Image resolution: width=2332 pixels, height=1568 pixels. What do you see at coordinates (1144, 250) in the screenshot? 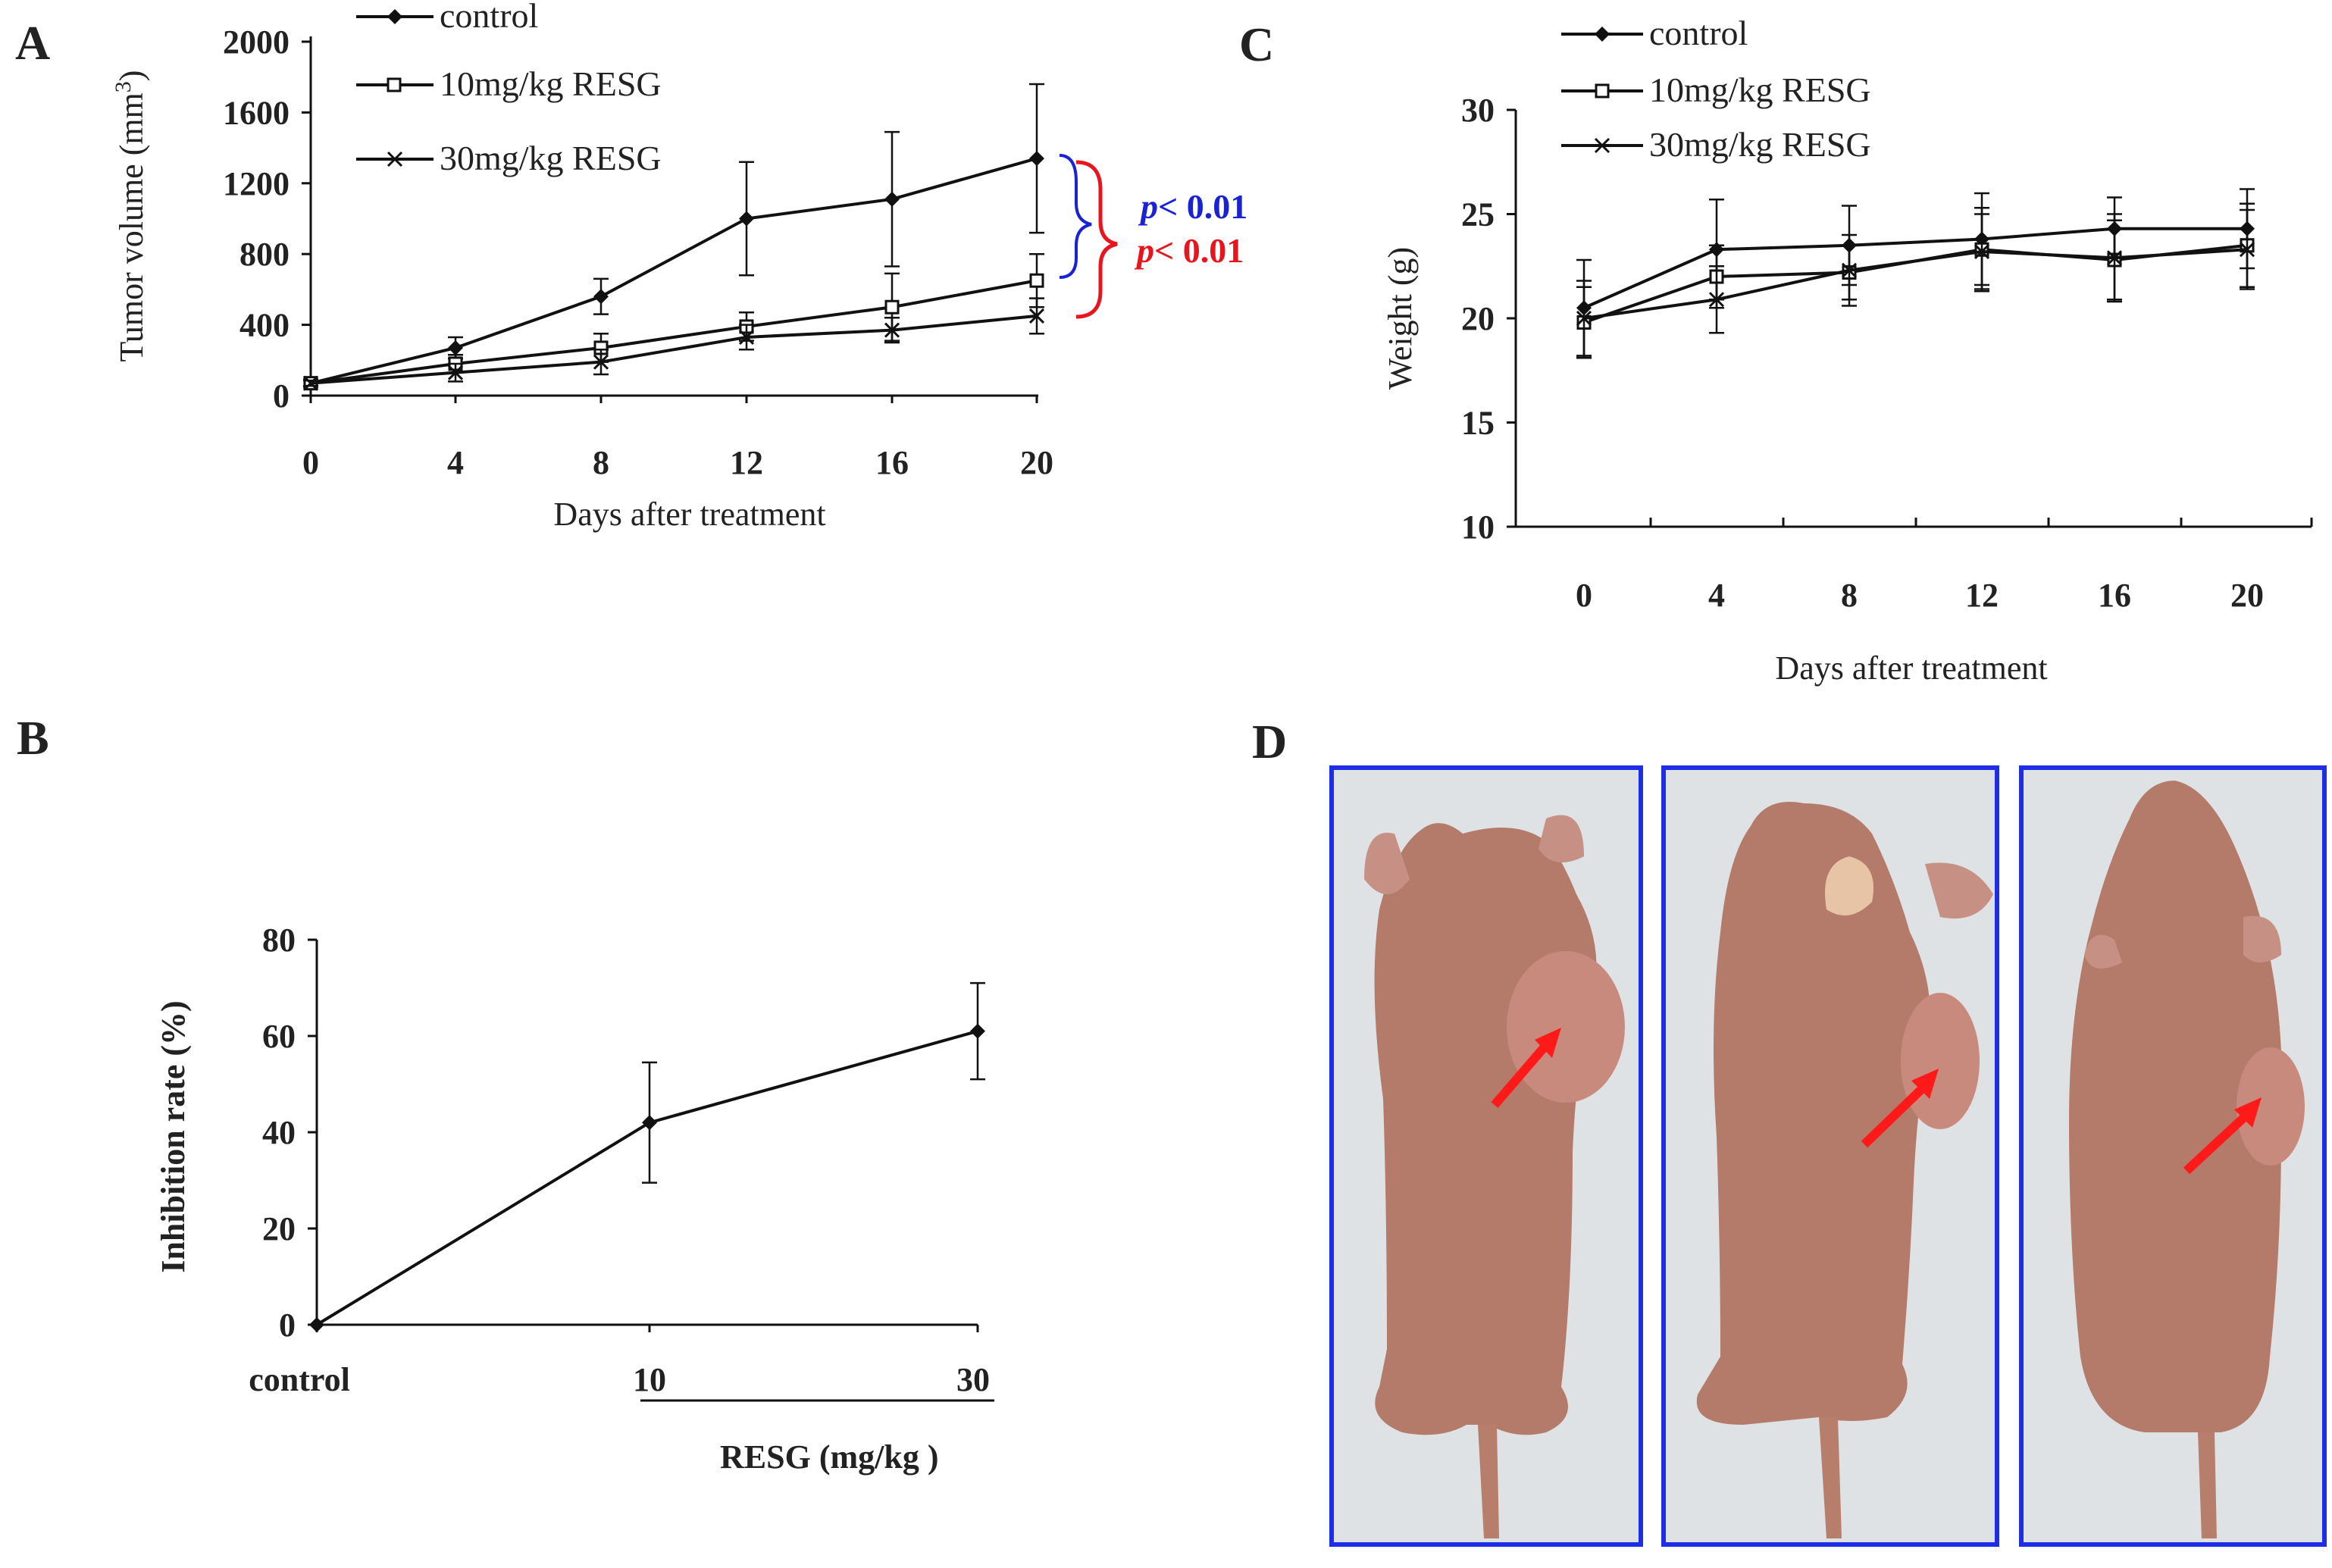
I see `p-value-red-prefix: p` at bounding box center [1144, 250].